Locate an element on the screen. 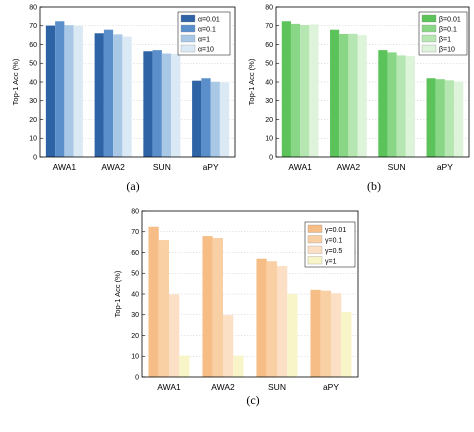 This screenshot has width=474, height=432. legend-entry: α=0.01 is located at coordinates (209, 20).